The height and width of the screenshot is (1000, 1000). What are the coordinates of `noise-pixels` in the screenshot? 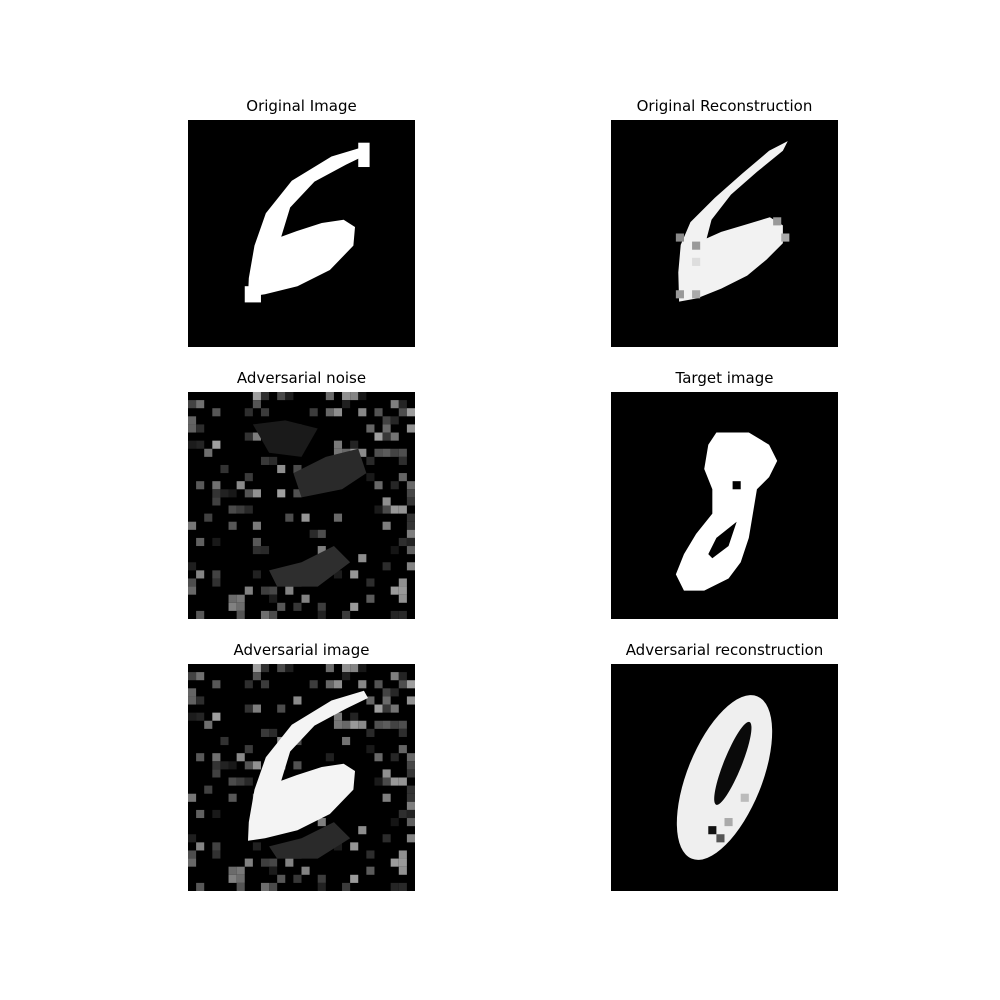 It's located at (301, 505).